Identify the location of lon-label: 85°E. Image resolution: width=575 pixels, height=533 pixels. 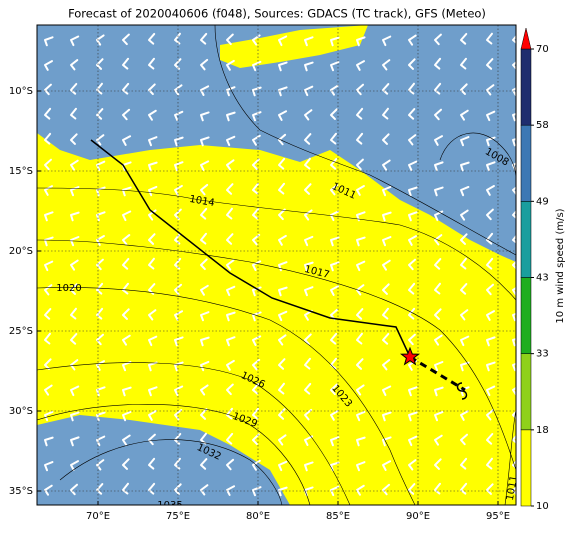
(338, 516).